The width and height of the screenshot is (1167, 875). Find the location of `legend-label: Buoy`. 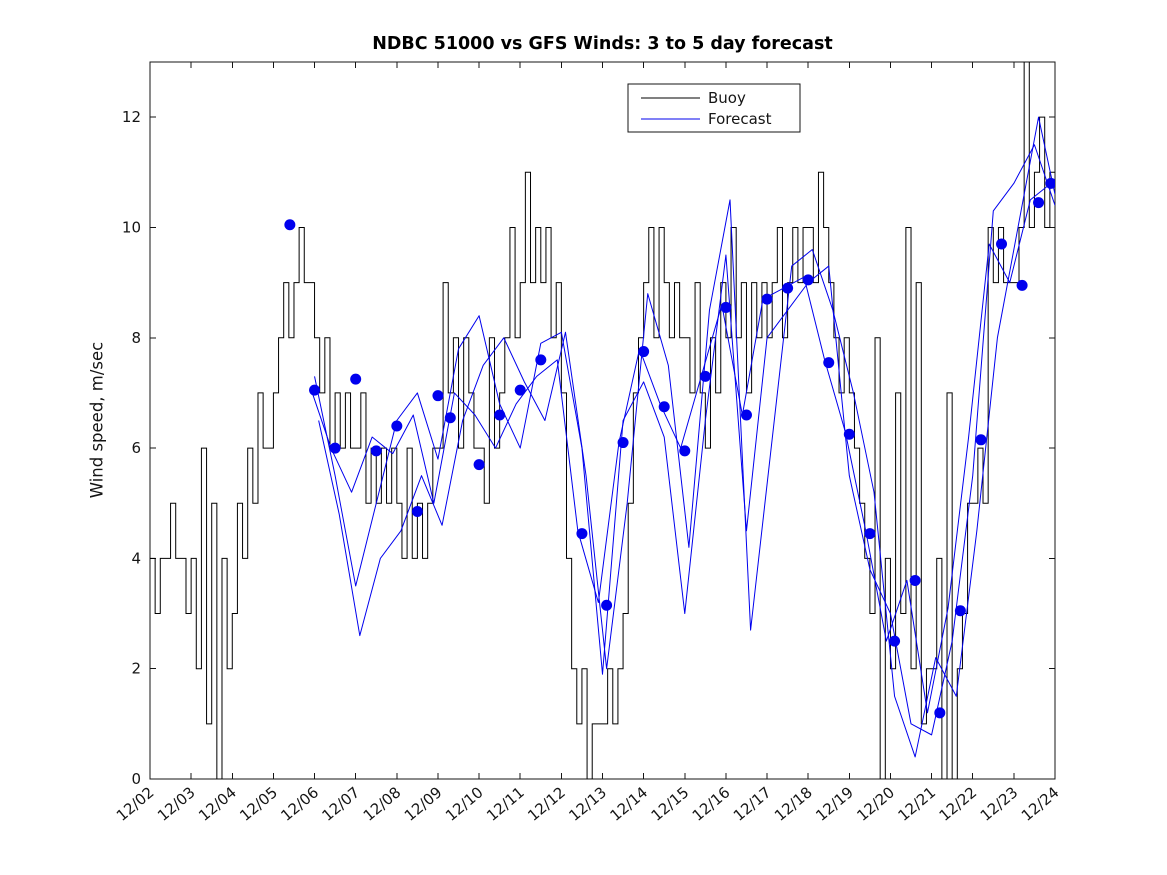

legend-label: Buoy is located at coordinates (727, 98).